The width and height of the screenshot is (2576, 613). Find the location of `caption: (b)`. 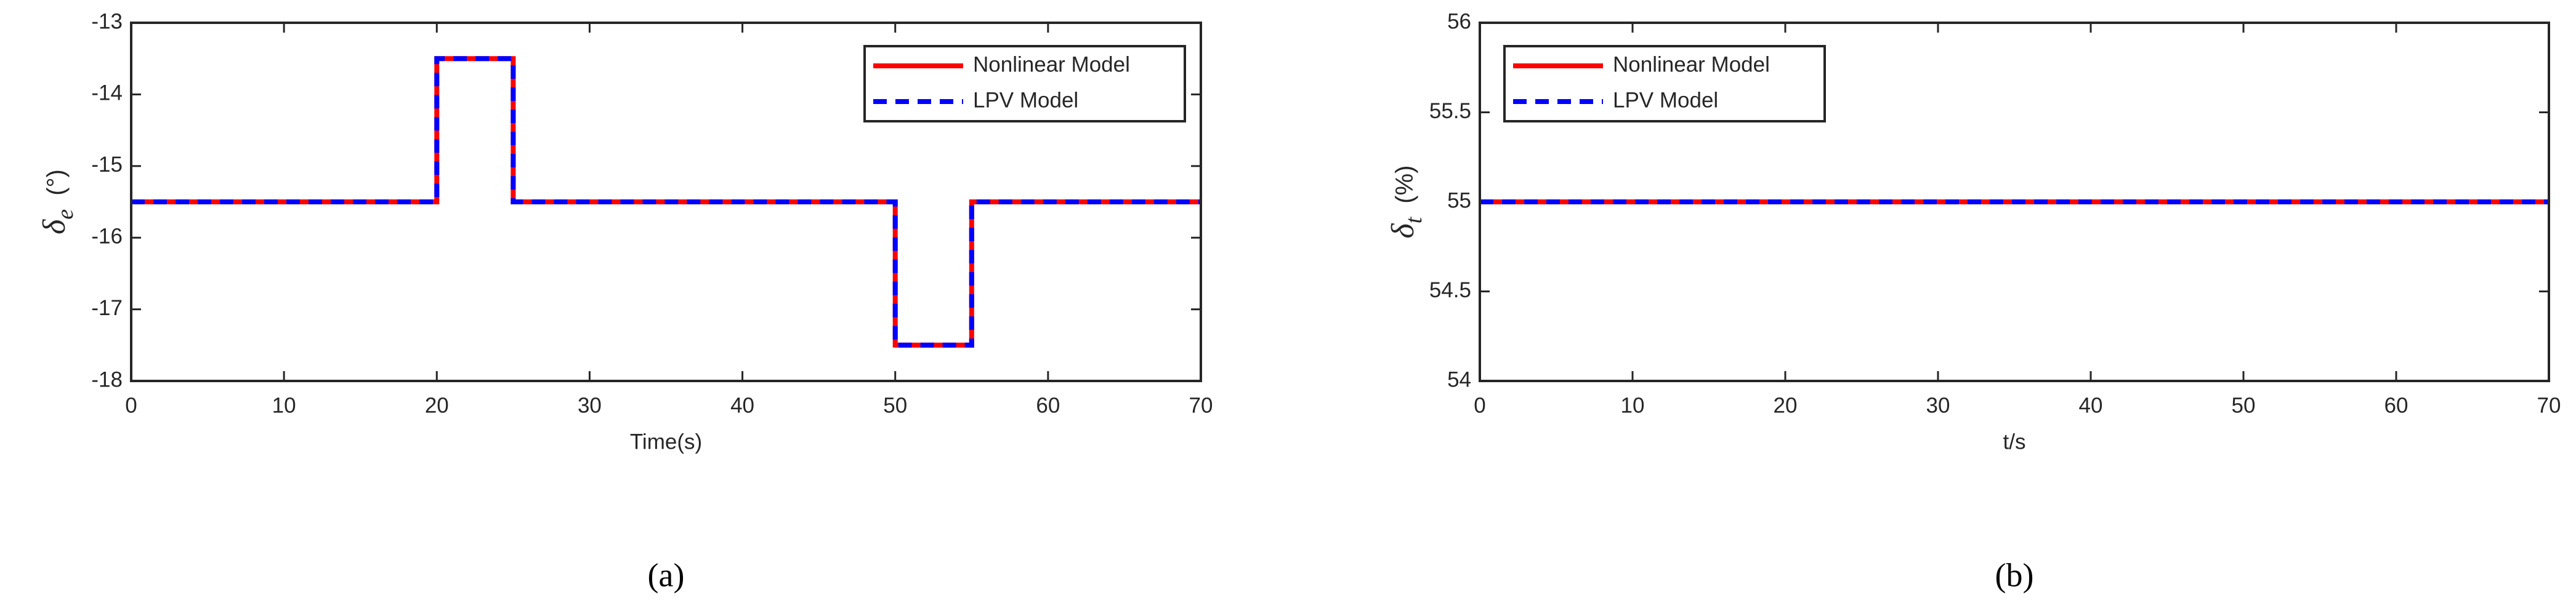

caption: (b) is located at coordinates (2014, 574).